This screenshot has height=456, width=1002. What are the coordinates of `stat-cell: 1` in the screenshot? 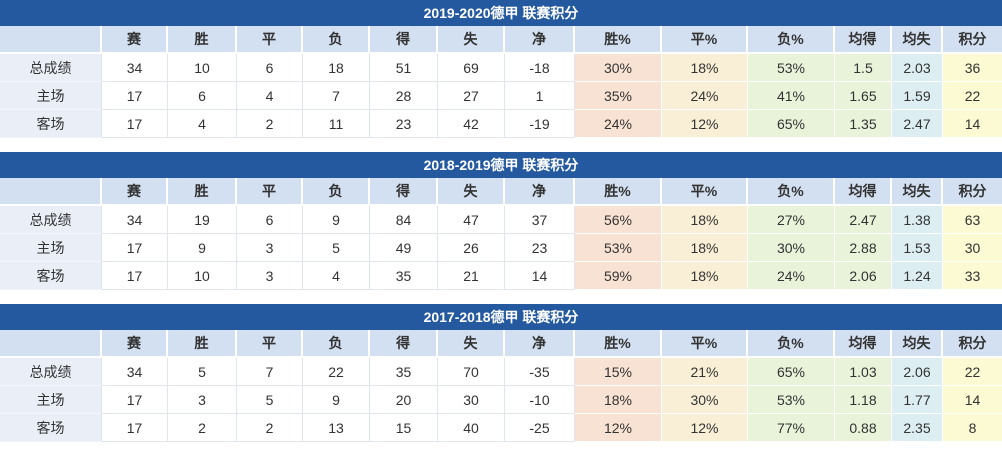 It's located at (540, 96).